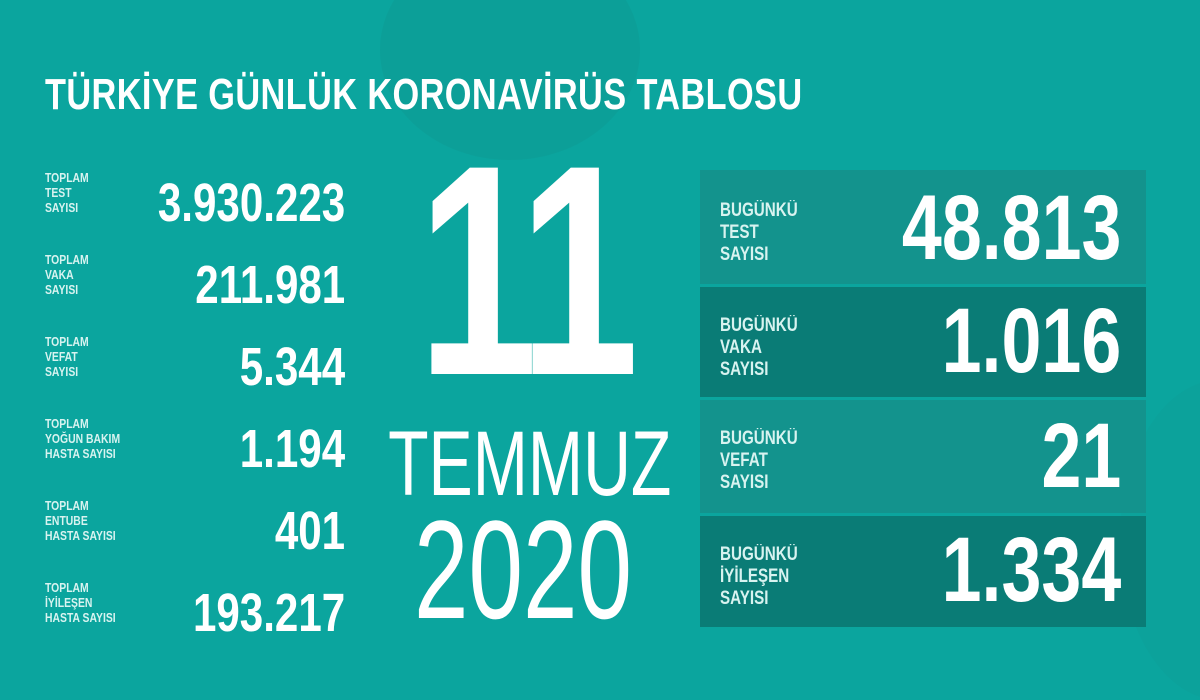 Image resolution: width=1200 pixels, height=700 pixels. What do you see at coordinates (67, 356) in the screenshot?
I see `total-deaths-label: TOPLAM VEFAT SAYISI` at bounding box center [67, 356].